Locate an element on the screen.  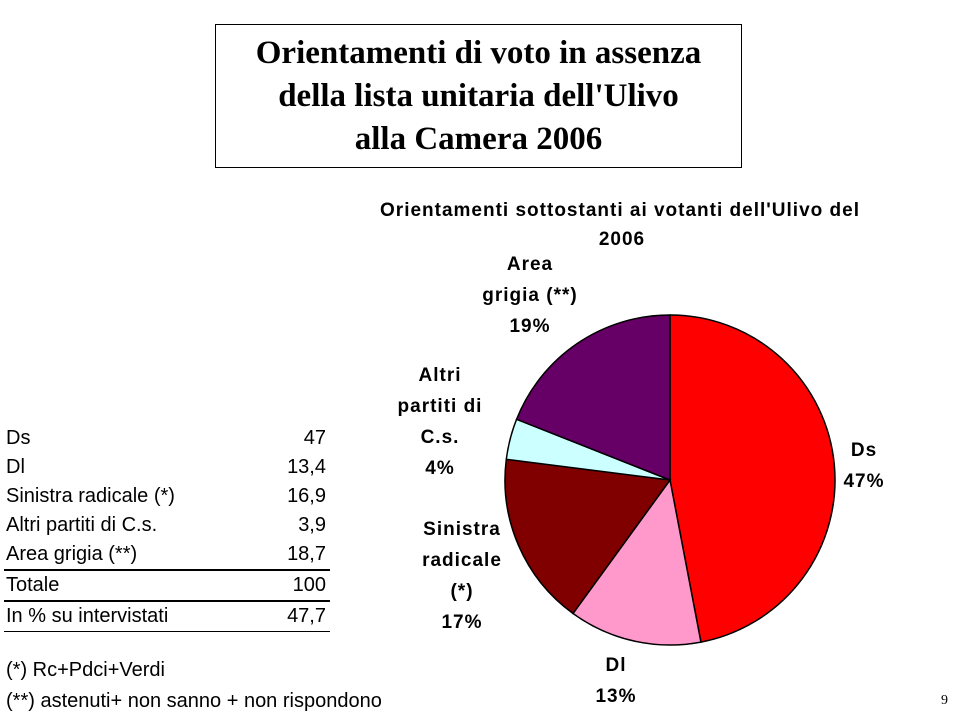
table-percent-row: In % su intervistati 47,7 is located at coordinates (167, 616).